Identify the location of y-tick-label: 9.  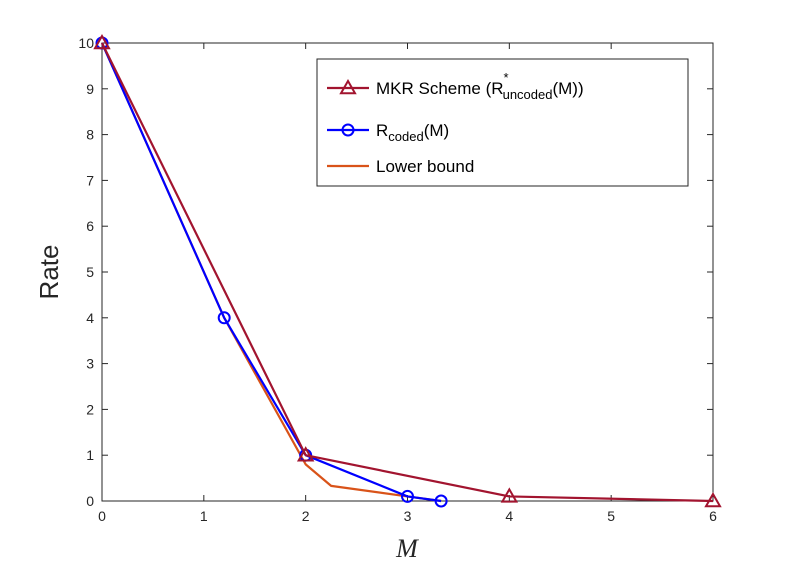
(90, 89).